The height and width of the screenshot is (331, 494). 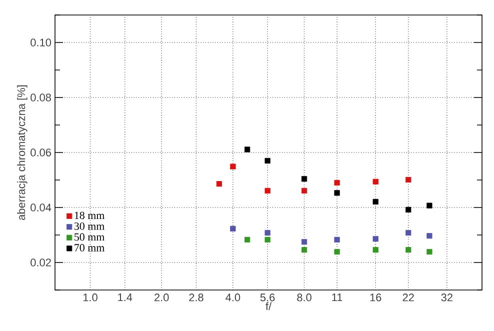 I want to click on x-tick-label: 16, so click(x=376, y=298).